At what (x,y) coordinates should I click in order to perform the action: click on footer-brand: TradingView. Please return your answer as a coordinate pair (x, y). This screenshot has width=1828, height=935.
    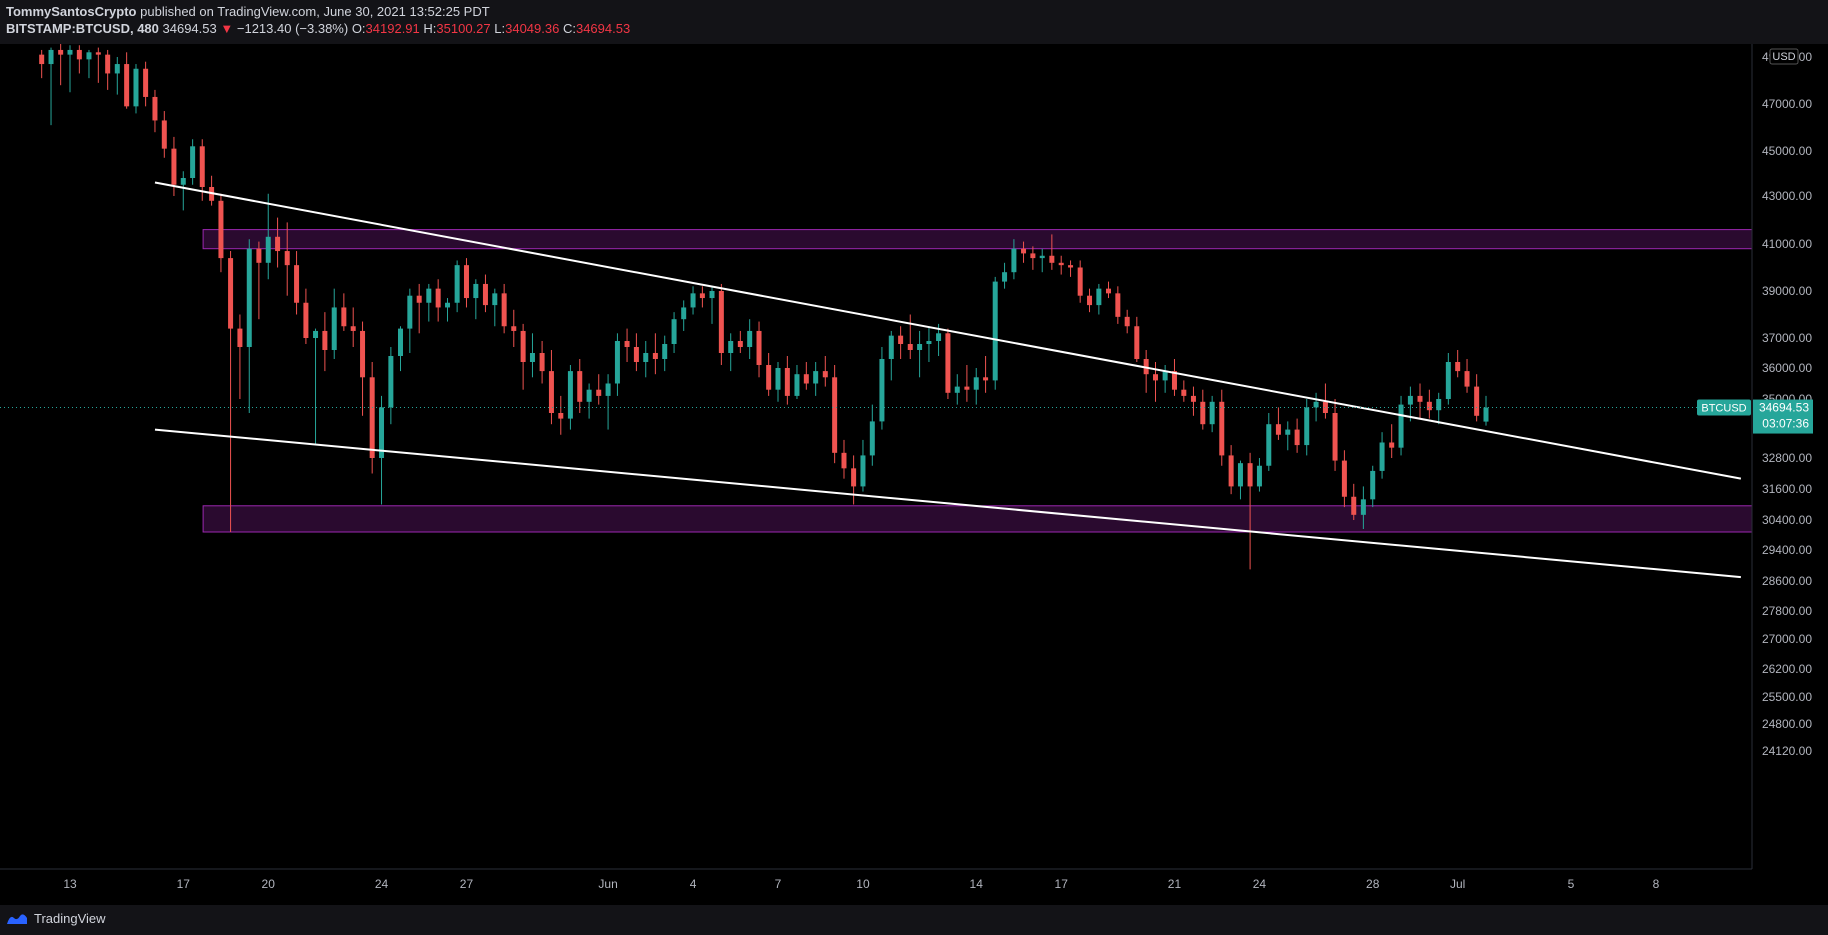
    Looking at the image, I should click on (70, 918).